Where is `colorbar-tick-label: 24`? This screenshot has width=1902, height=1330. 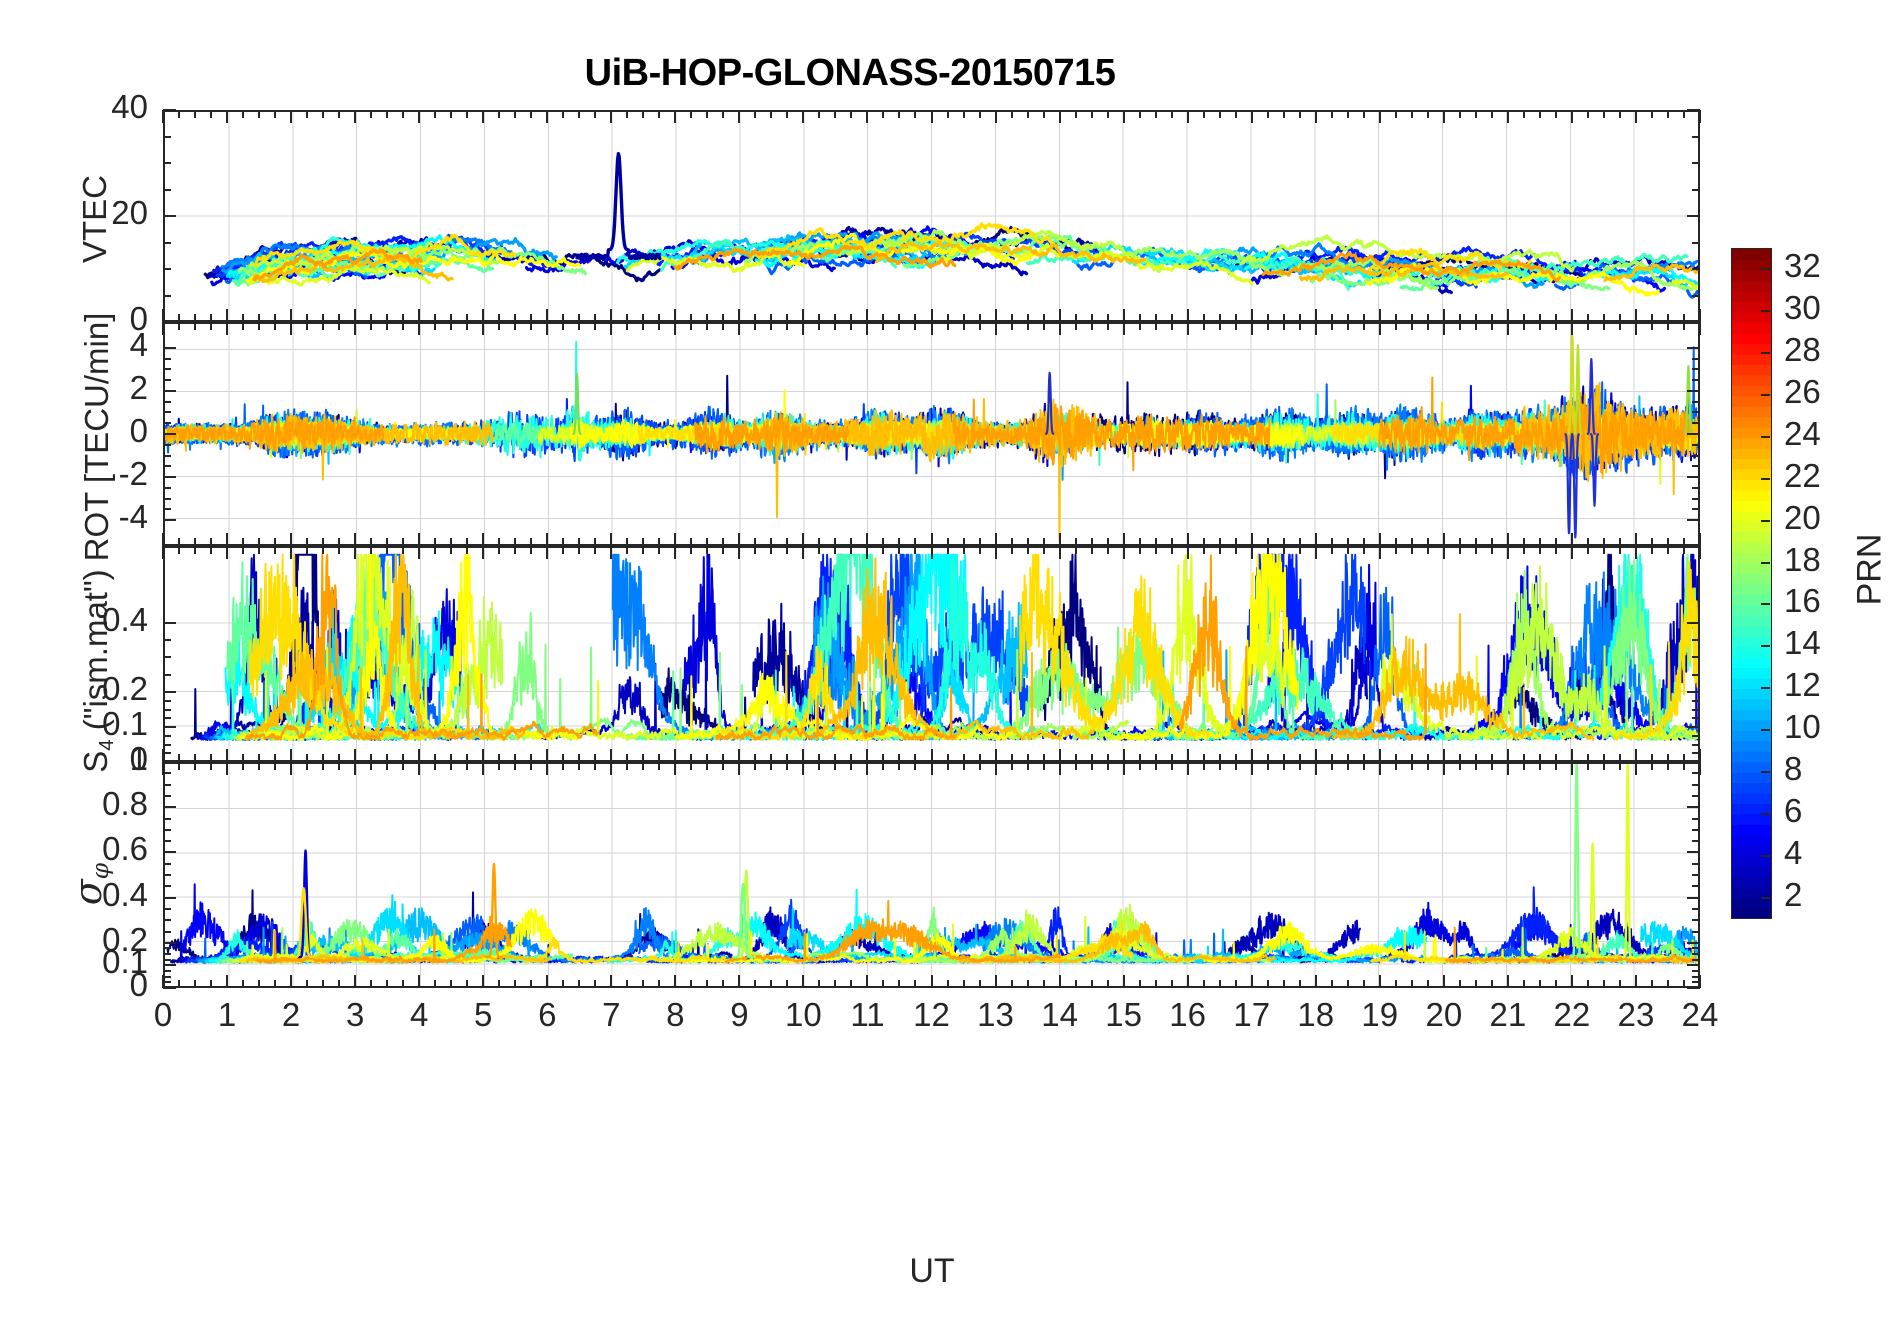
colorbar-tick-label: 24 is located at coordinates (1802, 433).